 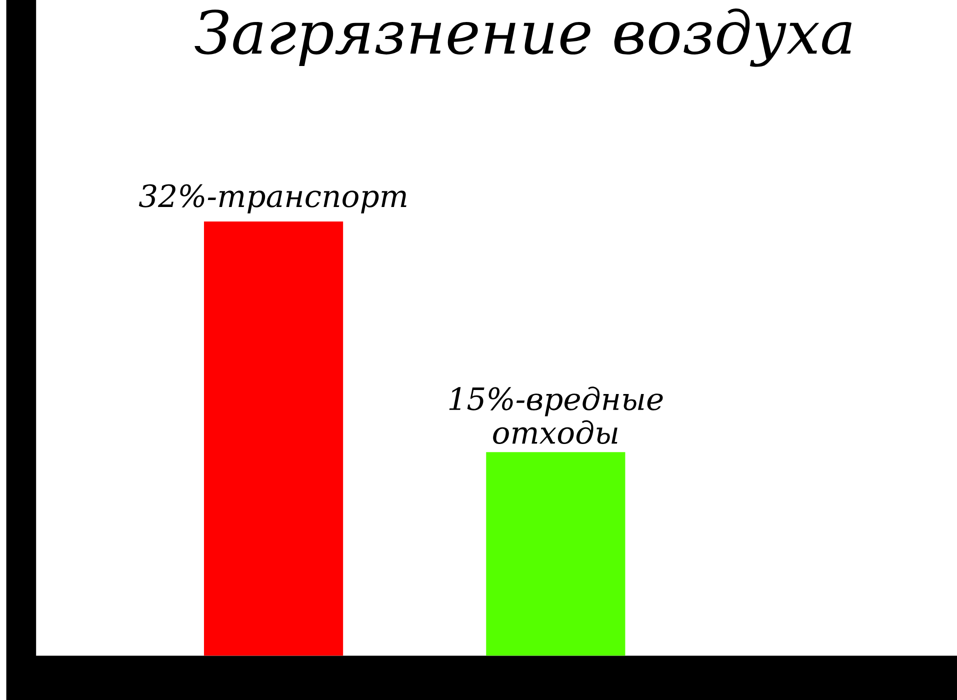 What do you see at coordinates (272, 199) in the screenshot?
I see `data-label: 32%-транспорт` at bounding box center [272, 199].